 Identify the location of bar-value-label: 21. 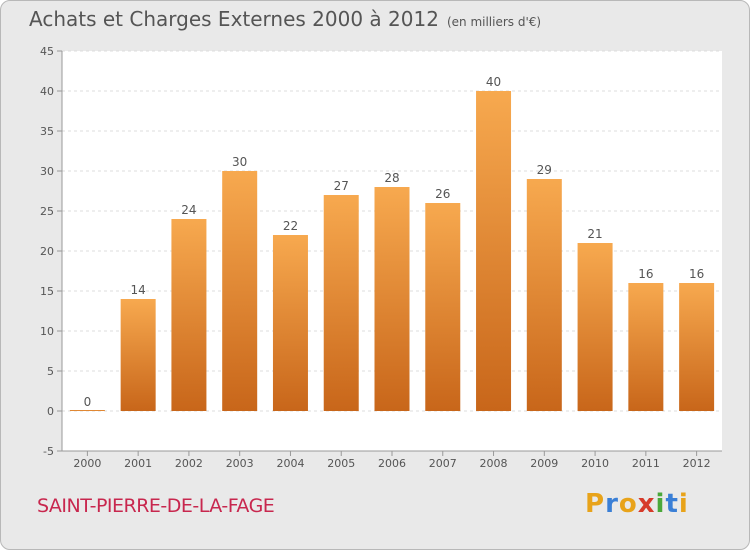
(594, 234).